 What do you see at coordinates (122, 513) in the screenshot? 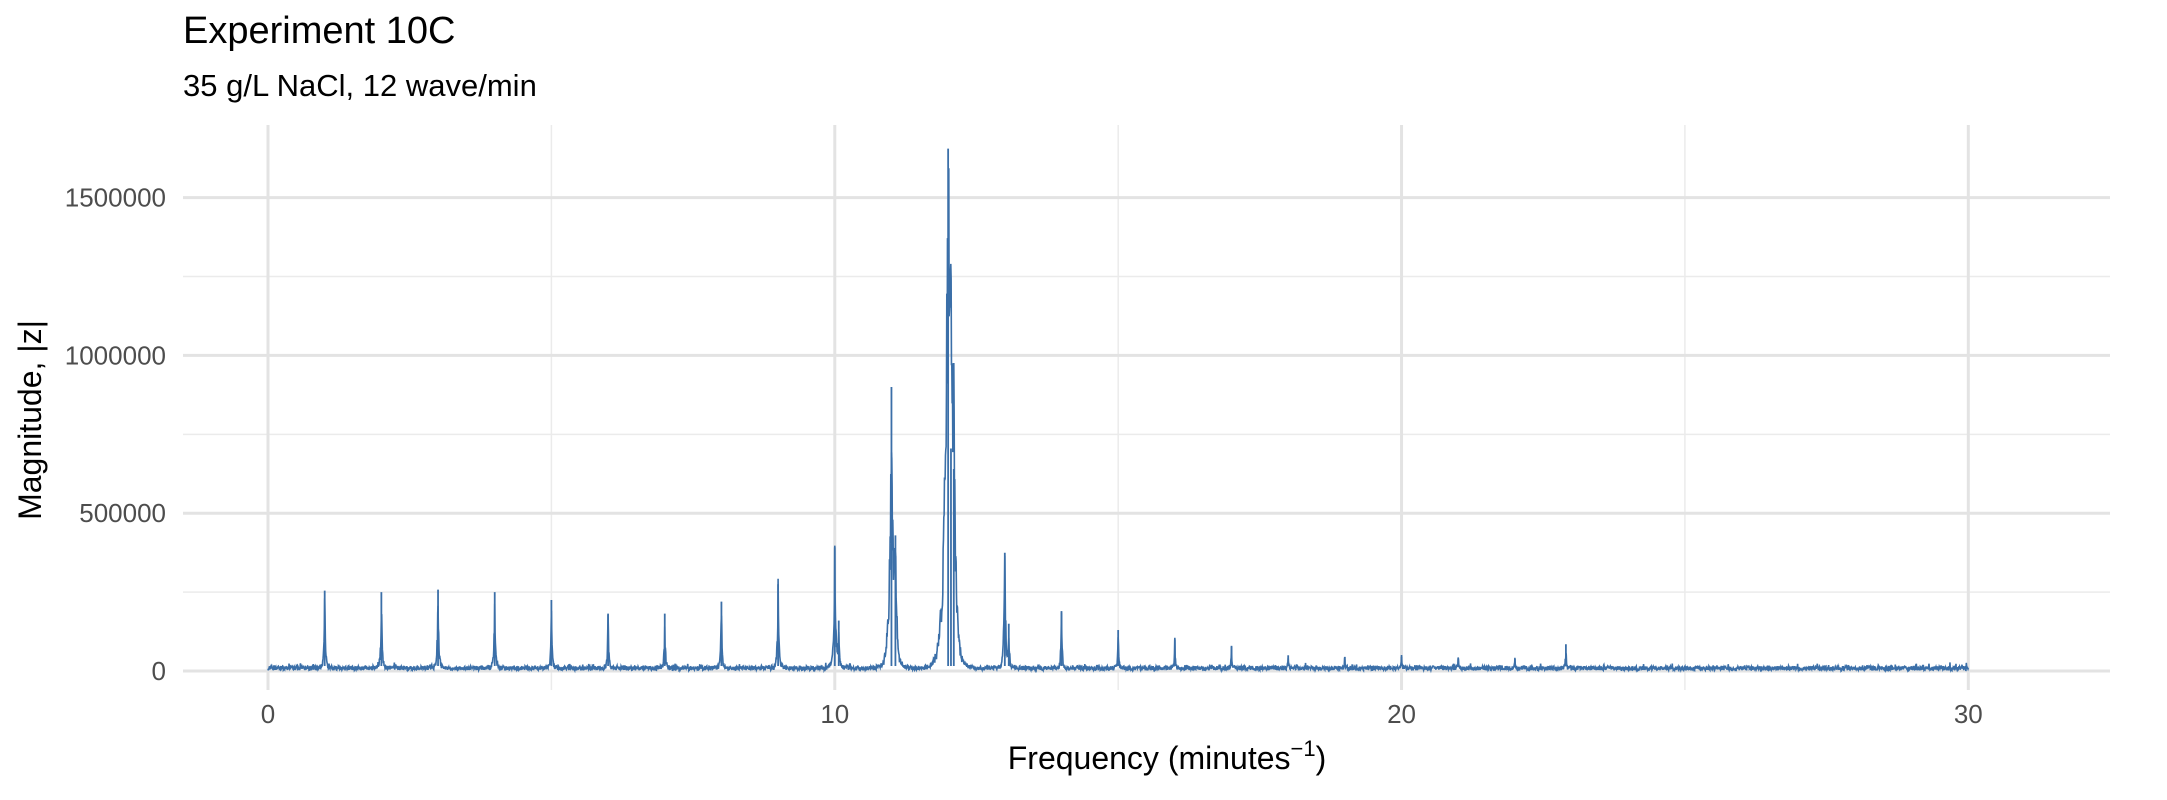
I see `y-tick-label: 500000` at bounding box center [122, 513].